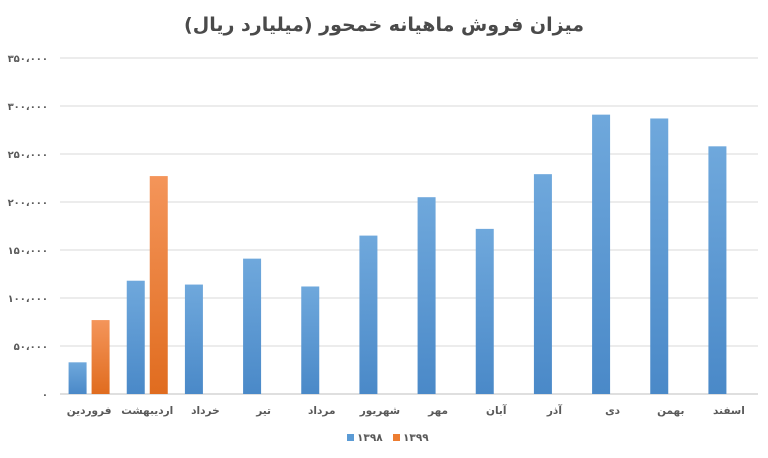 This screenshot has height=458, width=768. What do you see at coordinates (554, 410) in the screenshot?
I see `x-tick-label: آذر` at bounding box center [554, 410].